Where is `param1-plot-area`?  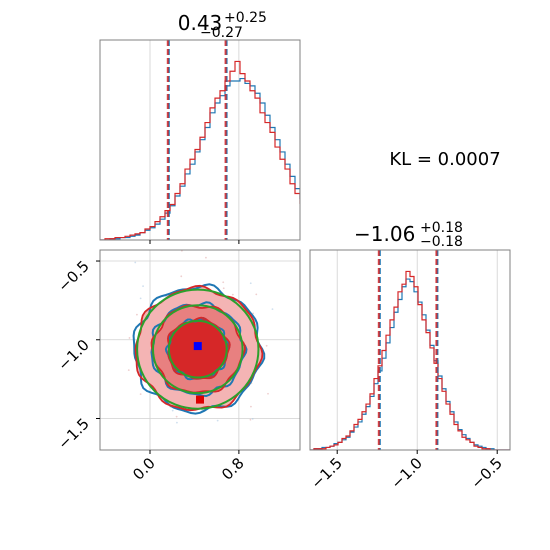
param1-plot-area is located at coordinates (200, 140).